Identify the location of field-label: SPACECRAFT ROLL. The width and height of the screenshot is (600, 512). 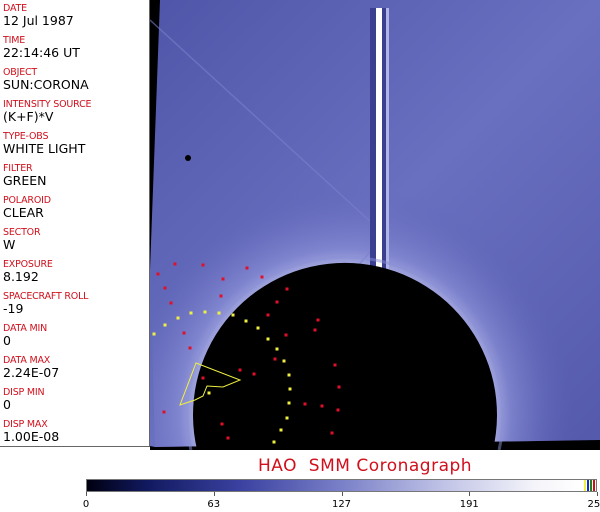
(46, 296).